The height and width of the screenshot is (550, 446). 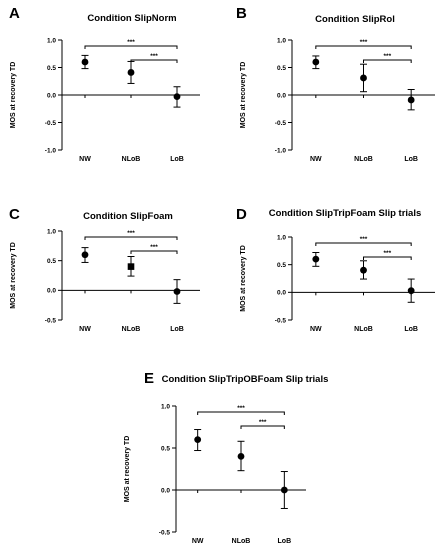 I want to click on chart-title: Condition SlipTripFoam Slip trials, so click(x=345, y=213).